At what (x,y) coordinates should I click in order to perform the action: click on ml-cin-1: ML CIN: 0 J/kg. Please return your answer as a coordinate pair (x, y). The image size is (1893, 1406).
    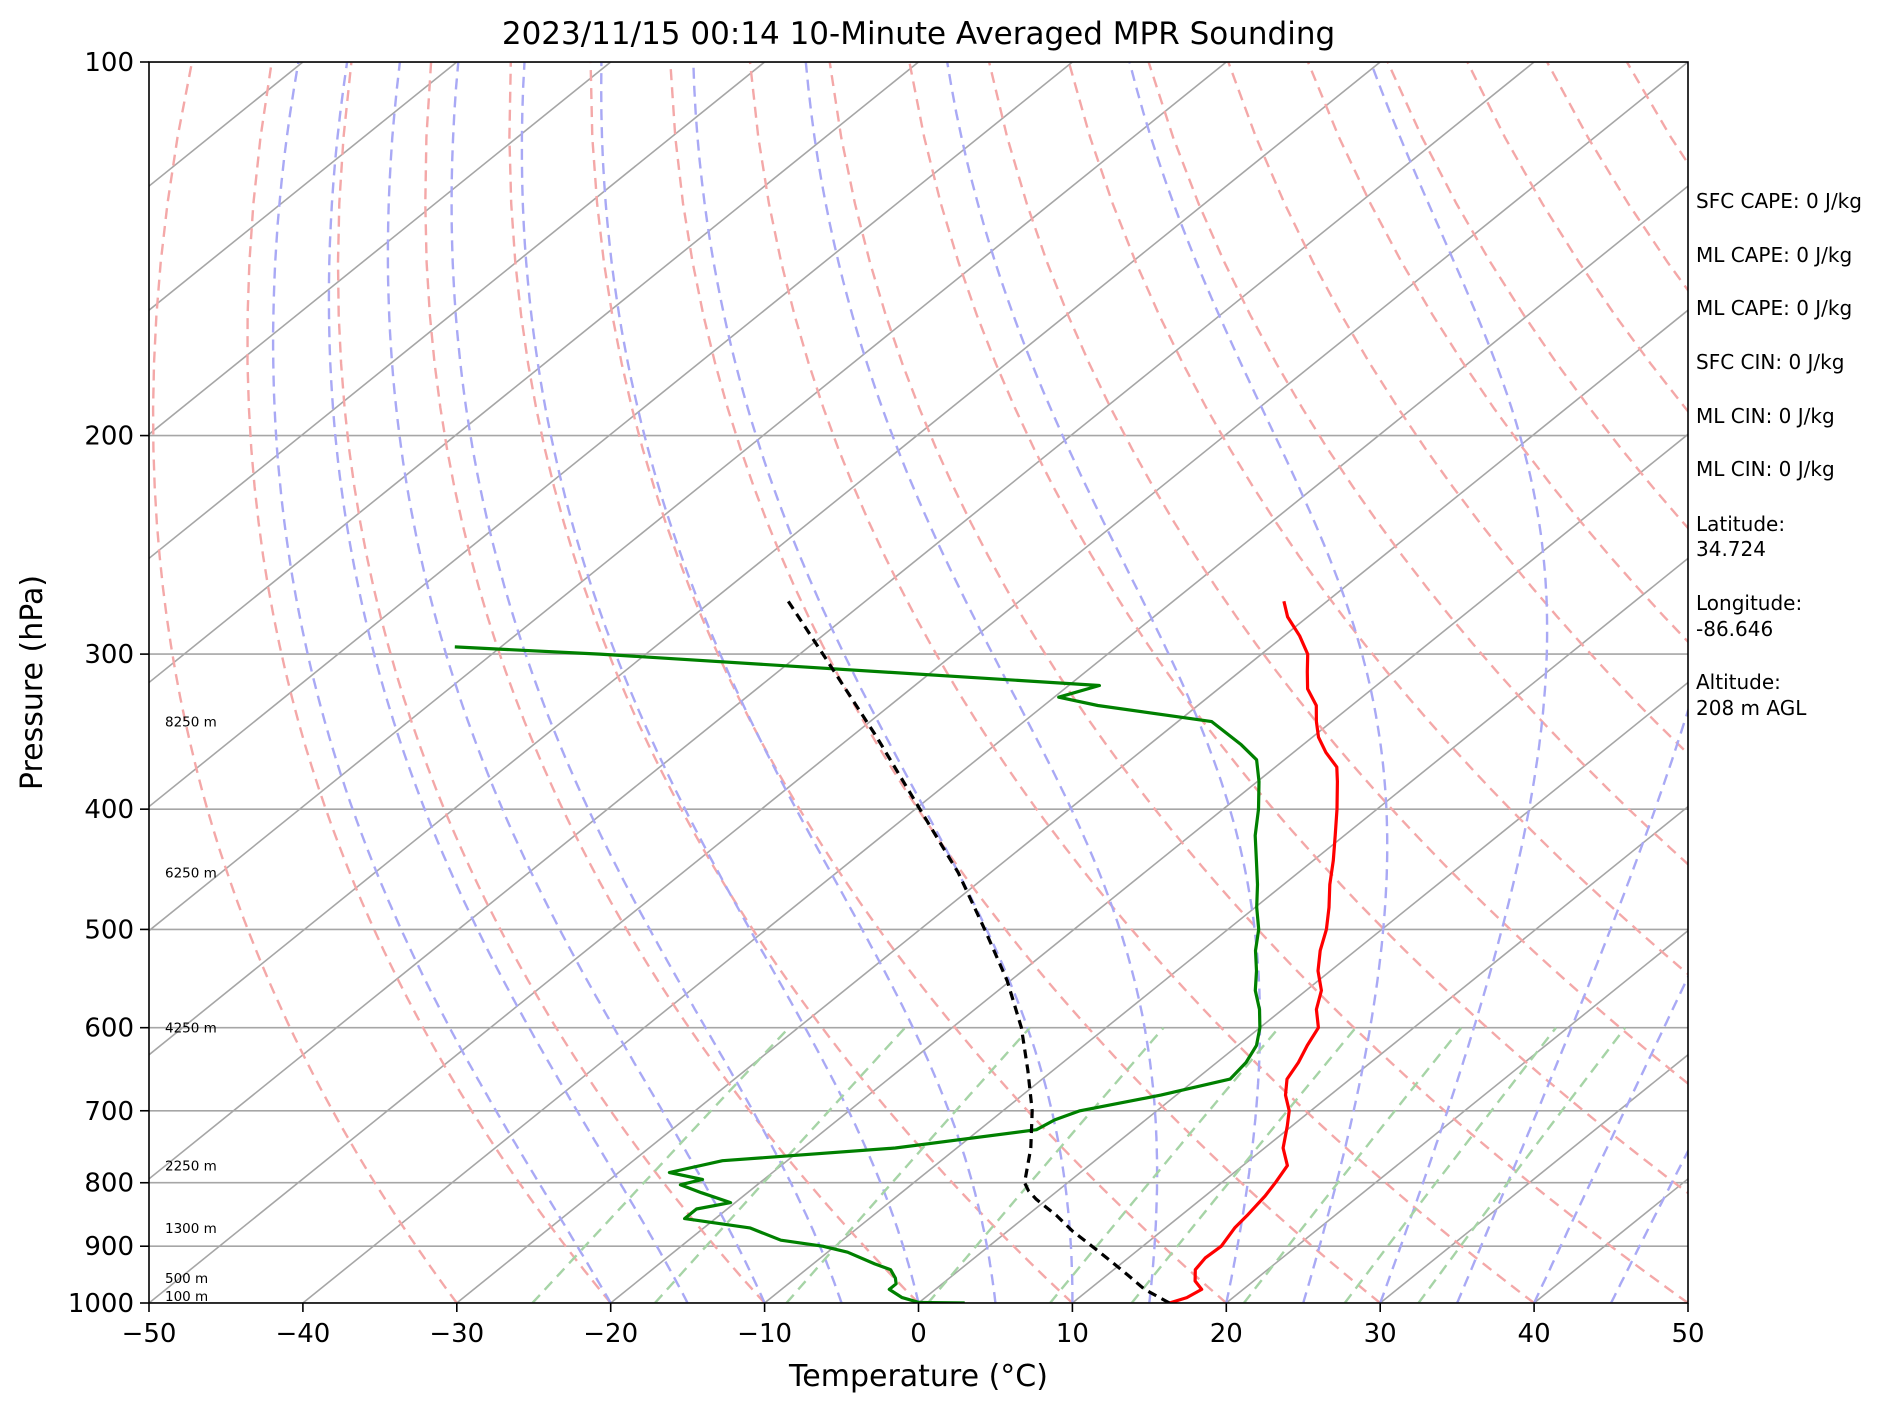
    Looking at the image, I should click on (1765, 416).